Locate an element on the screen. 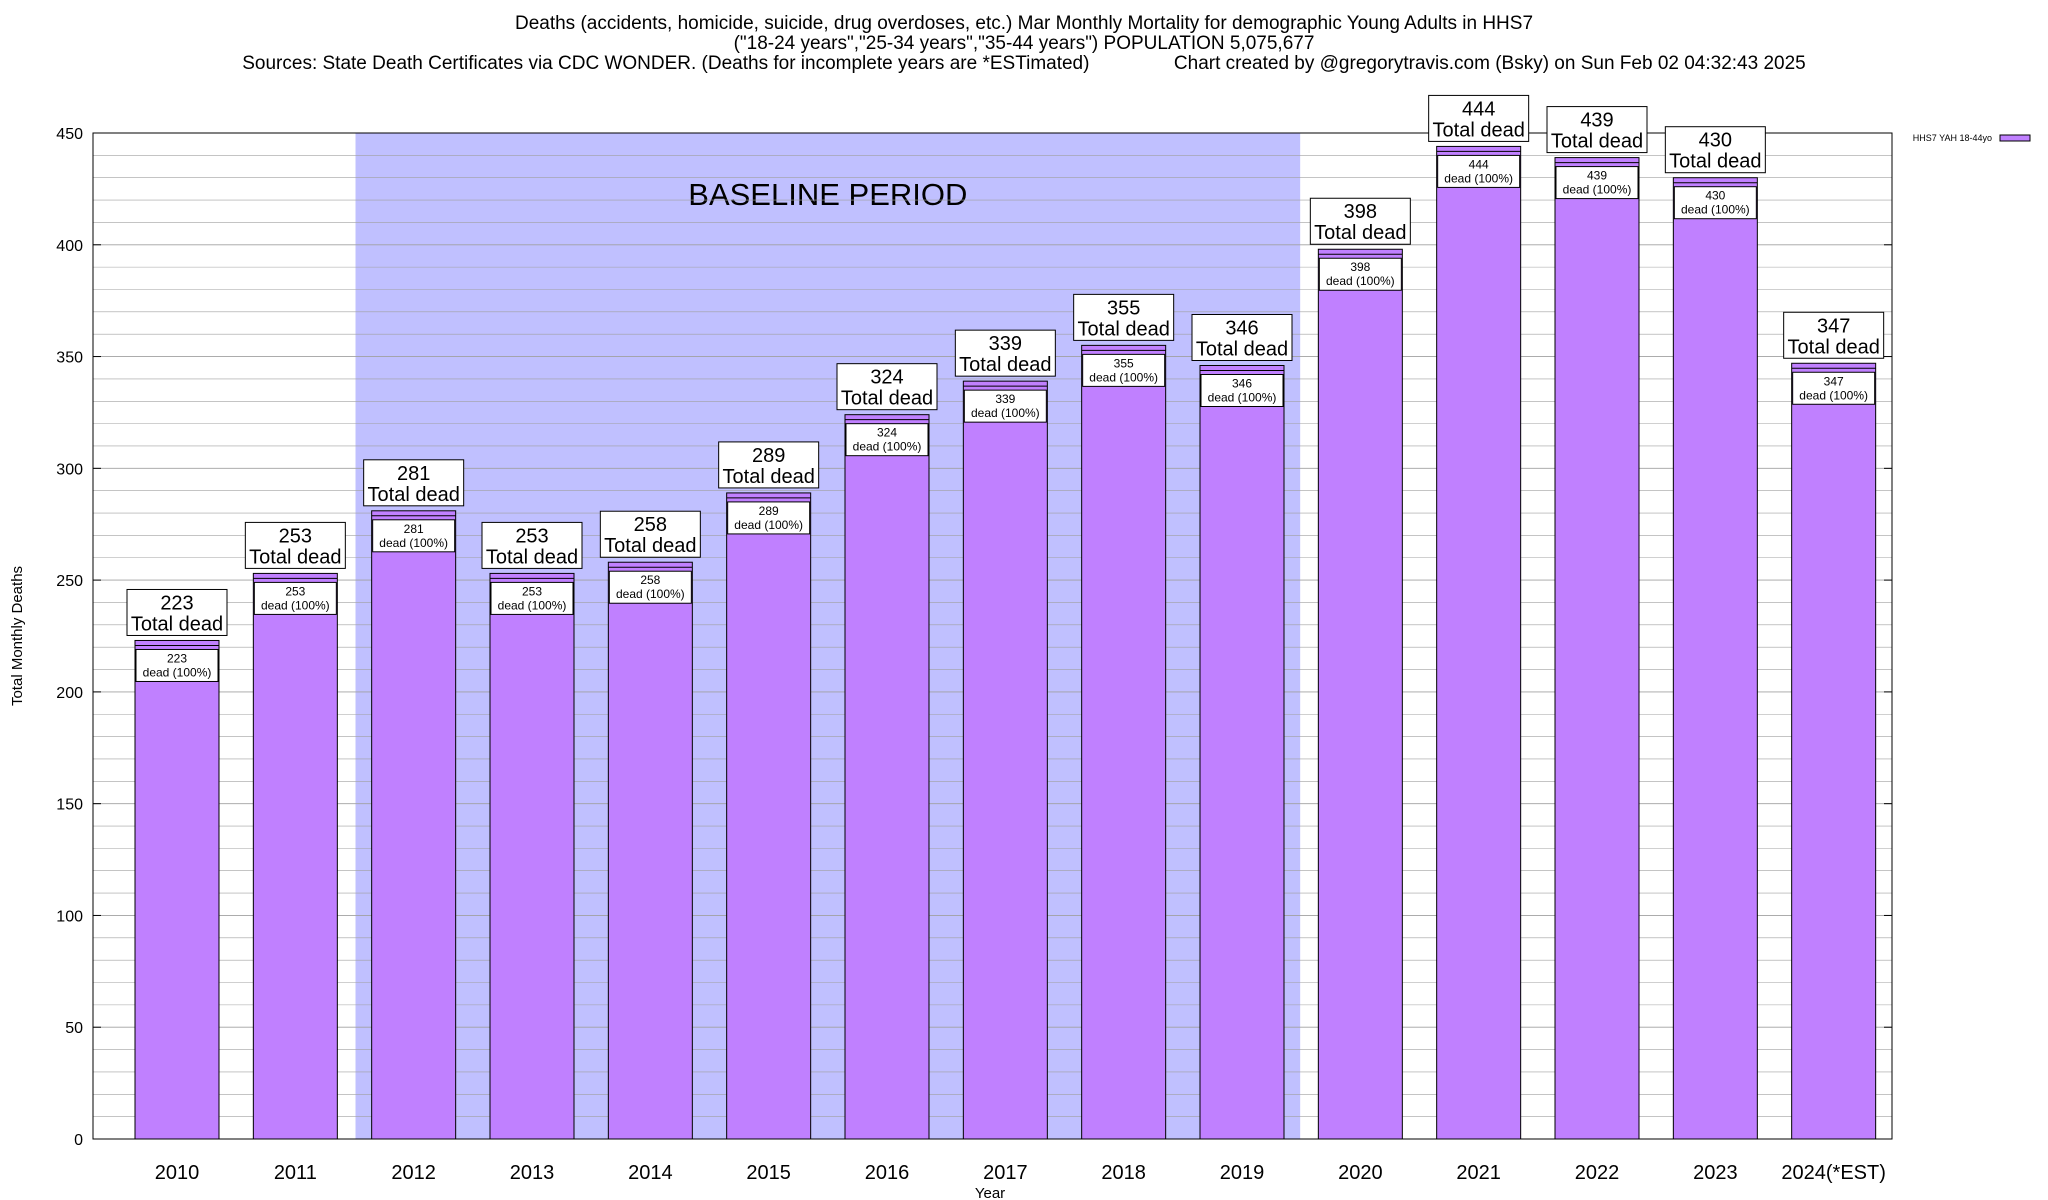 The image size is (2048, 1200). total-box-2019 is located at coordinates (1242, 337).